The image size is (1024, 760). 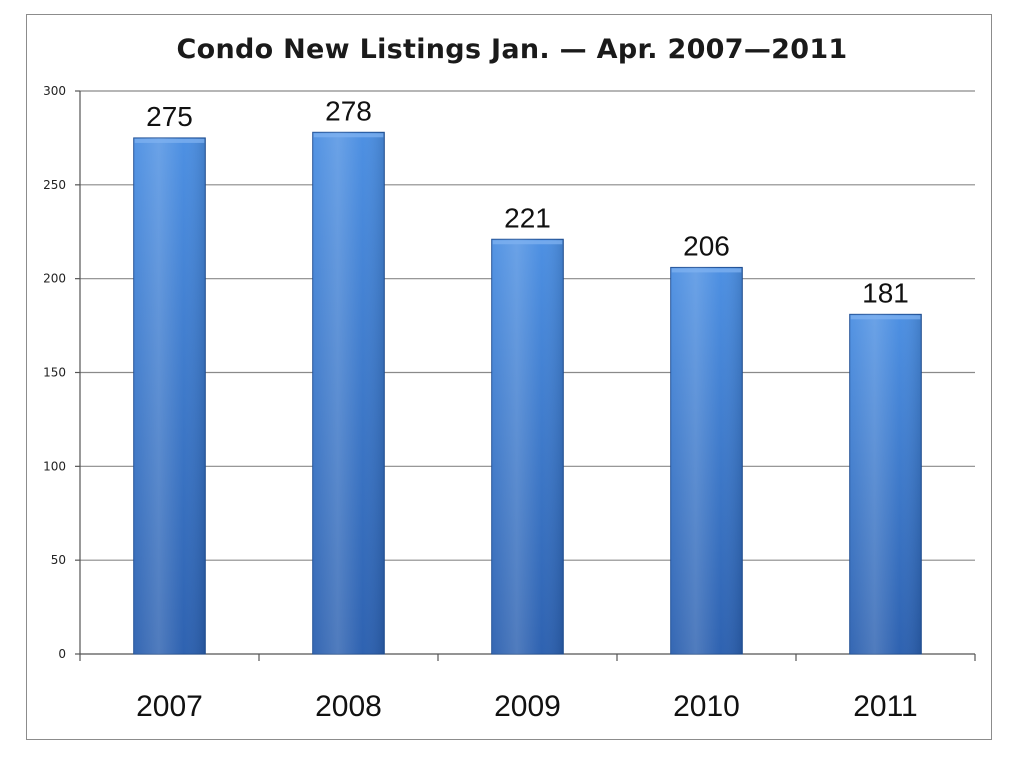 What do you see at coordinates (169, 706) in the screenshot?
I see `x-tick-label-2007: 2007` at bounding box center [169, 706].